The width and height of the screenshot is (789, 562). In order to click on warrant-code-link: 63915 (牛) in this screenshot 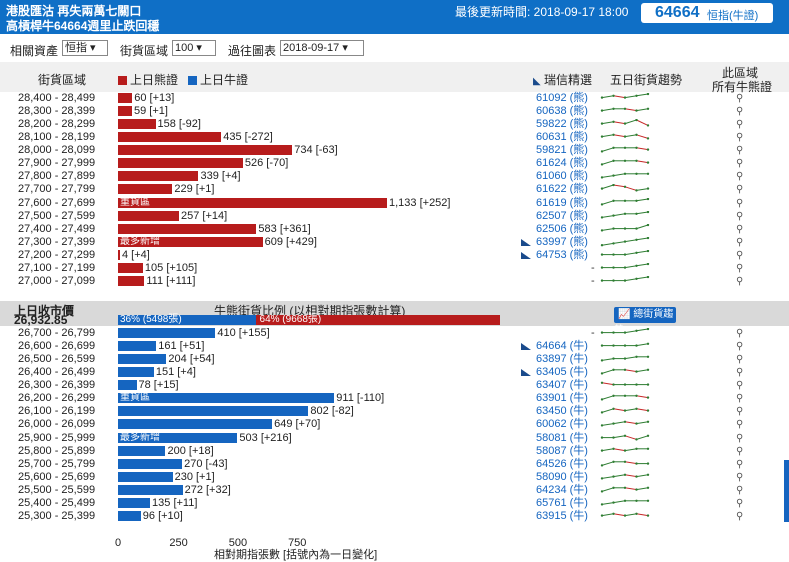, I will do `click(562, 515)`.